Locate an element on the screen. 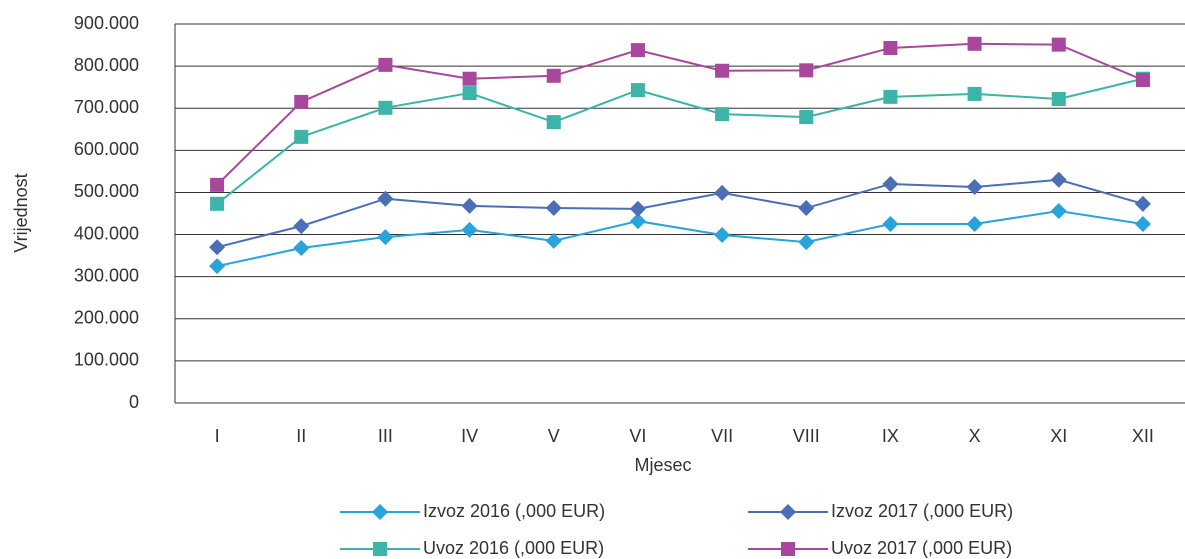 Image resolution: width=1185 pixels, height=559 pixels. legend-label: Uvoz 2017 (,000 EUR) is located at coordinates (921, 548).